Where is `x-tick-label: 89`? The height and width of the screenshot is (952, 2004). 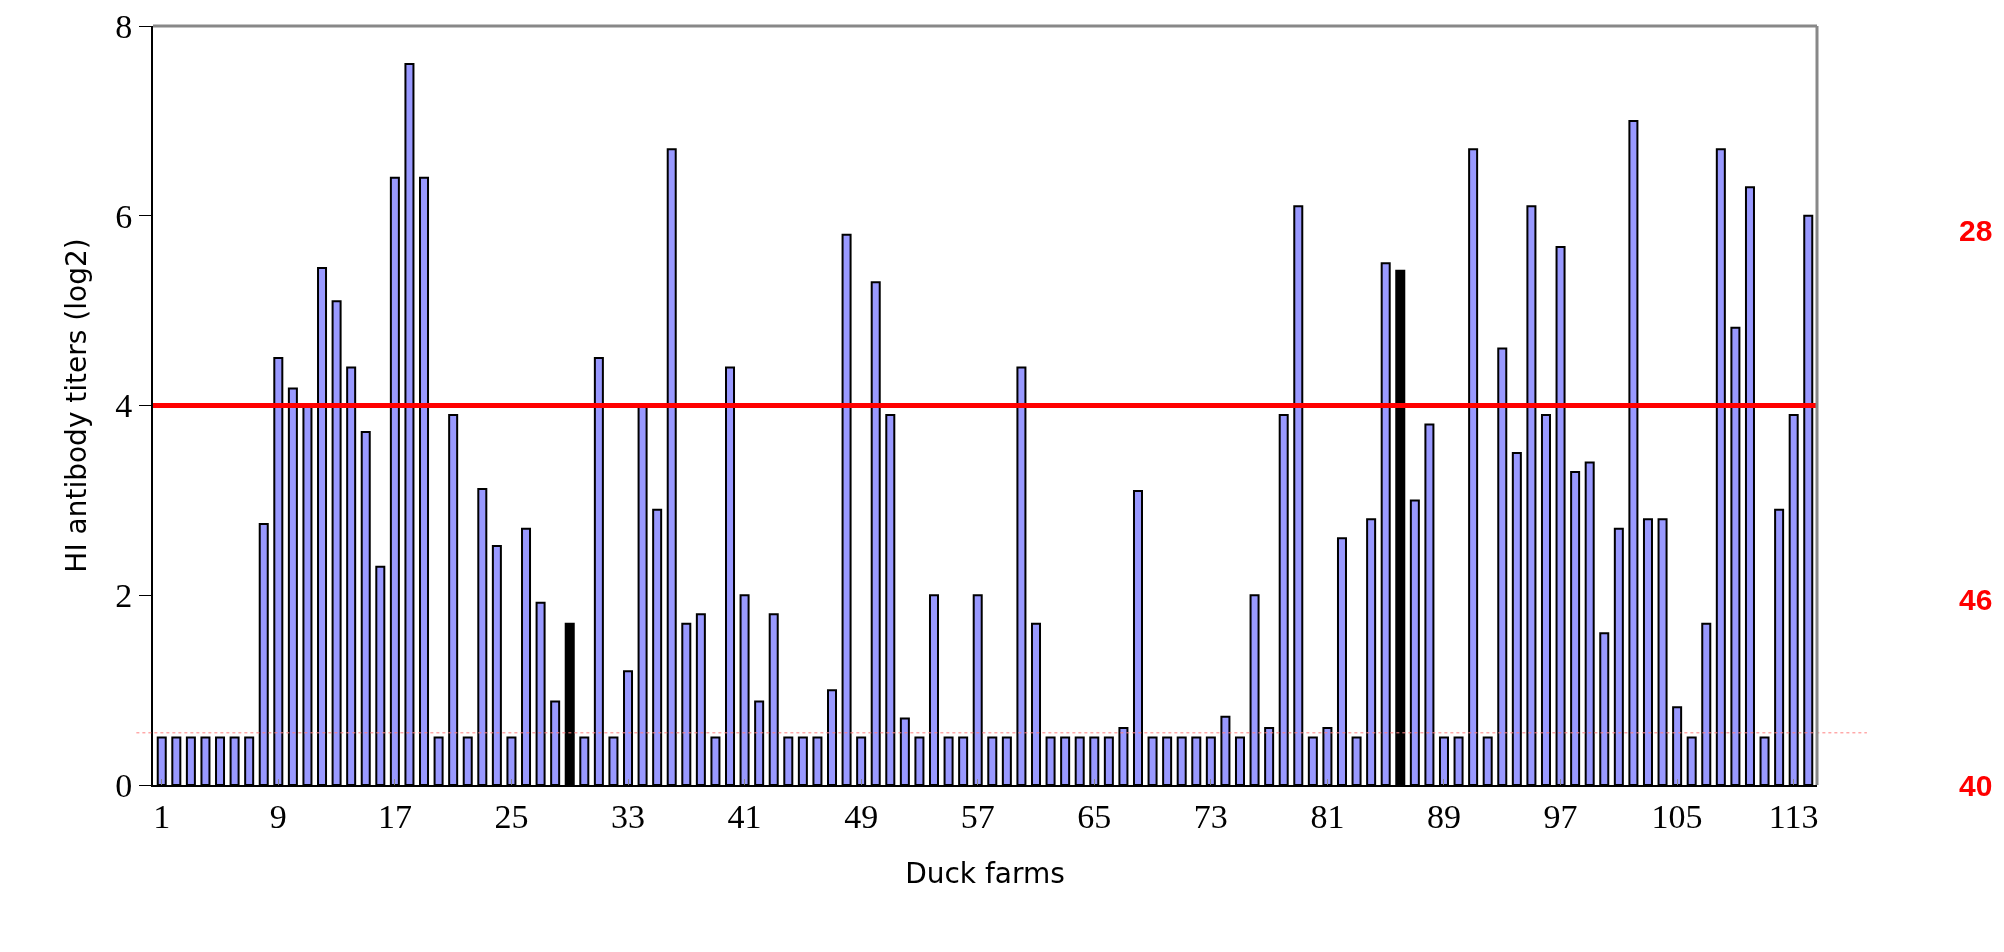 x-tick-label: 89 is located at coordinates (1443, 816).